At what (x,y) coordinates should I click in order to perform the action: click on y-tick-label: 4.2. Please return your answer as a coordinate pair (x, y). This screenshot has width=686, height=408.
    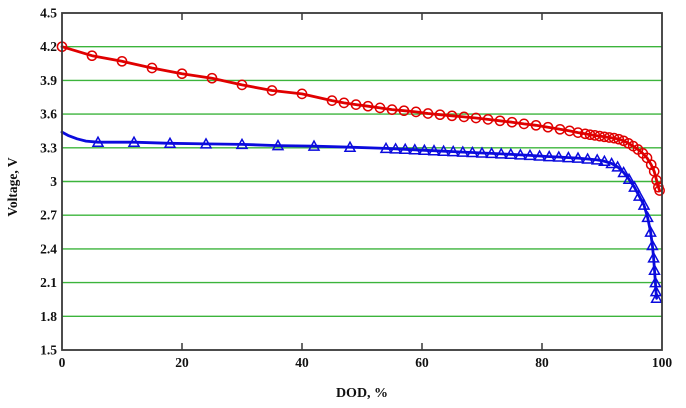
    Looking at the image, I should click on (48, 46).